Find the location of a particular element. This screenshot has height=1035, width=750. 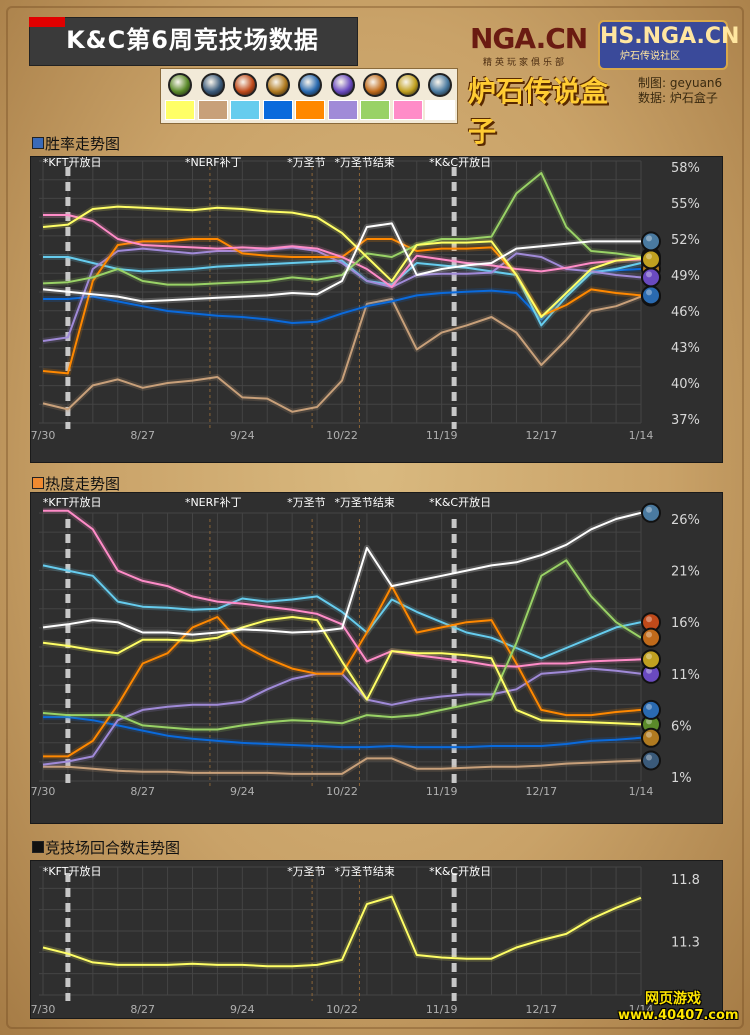

y-tick-label: 52% is located at coordinates (685, 240).